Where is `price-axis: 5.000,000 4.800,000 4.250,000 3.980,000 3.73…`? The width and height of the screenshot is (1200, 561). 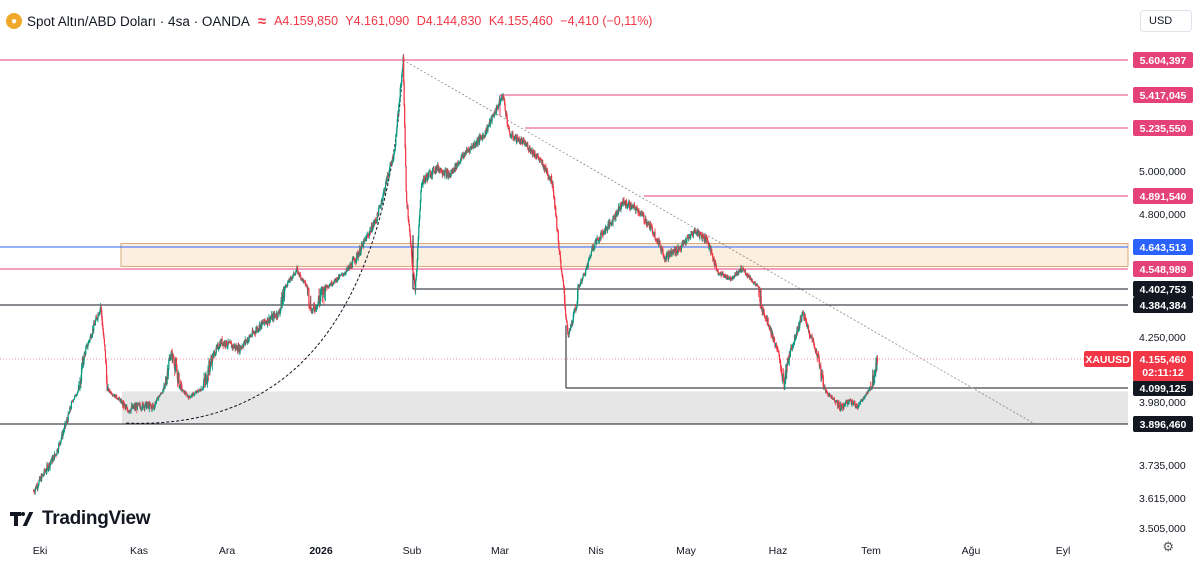
price-axis: 5.000,000 4.800,000 4.250,000 3.980,000 3.73… is located at coordinates (1162, 350).